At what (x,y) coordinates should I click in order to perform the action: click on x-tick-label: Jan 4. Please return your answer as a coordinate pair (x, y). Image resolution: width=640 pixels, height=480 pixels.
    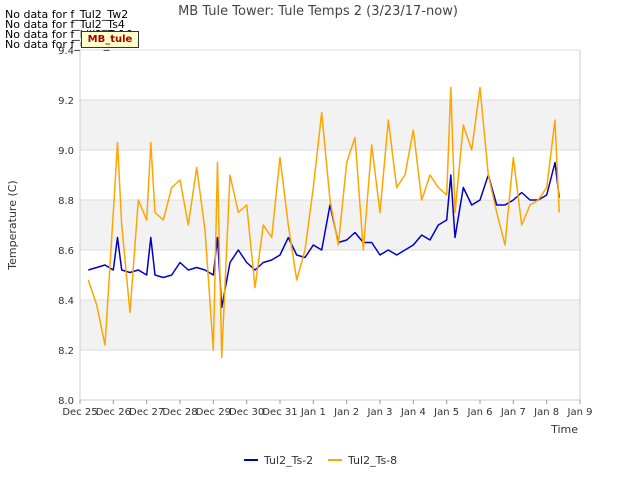
    Looking at the image, I should click on (413, 412).